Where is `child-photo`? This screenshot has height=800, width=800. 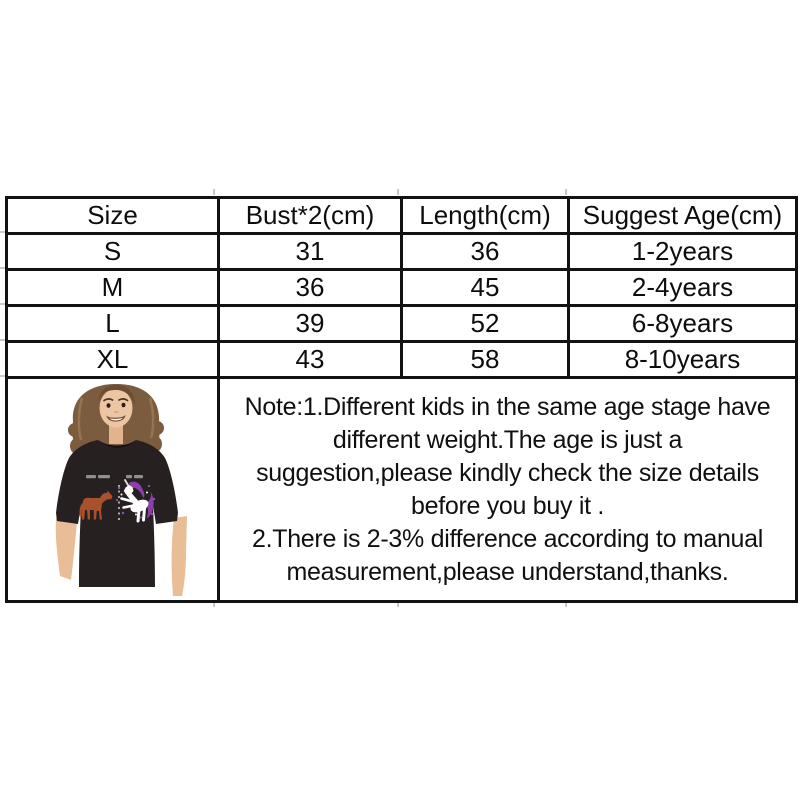 child-photo is located at coordinates (112, 489).